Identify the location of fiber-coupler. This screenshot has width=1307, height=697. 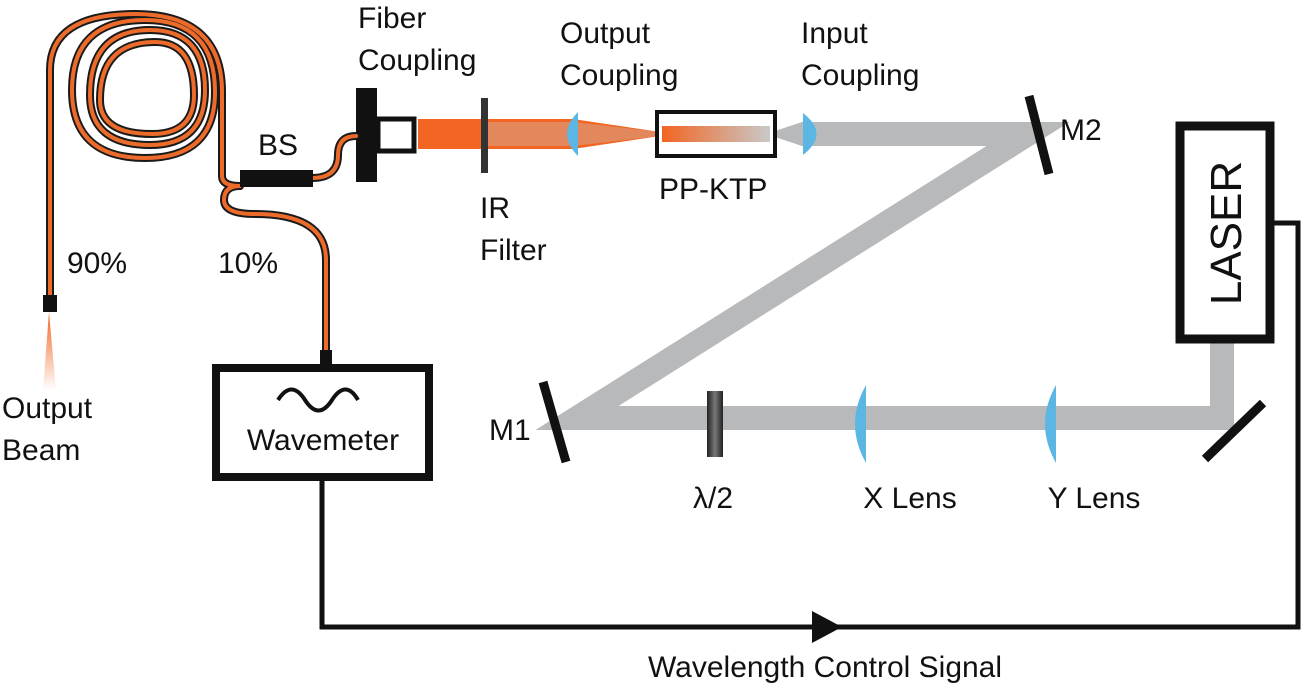
(386, 135).